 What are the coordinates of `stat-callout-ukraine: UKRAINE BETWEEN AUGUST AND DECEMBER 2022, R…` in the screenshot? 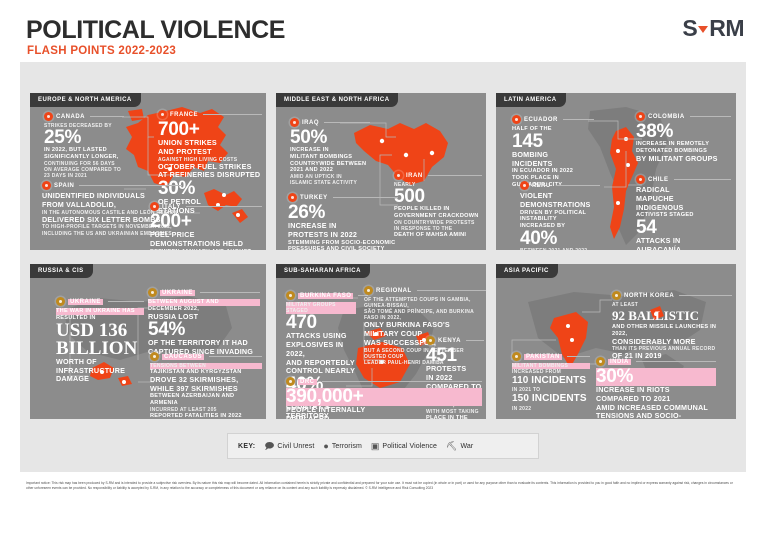 It's located at (204, 322).